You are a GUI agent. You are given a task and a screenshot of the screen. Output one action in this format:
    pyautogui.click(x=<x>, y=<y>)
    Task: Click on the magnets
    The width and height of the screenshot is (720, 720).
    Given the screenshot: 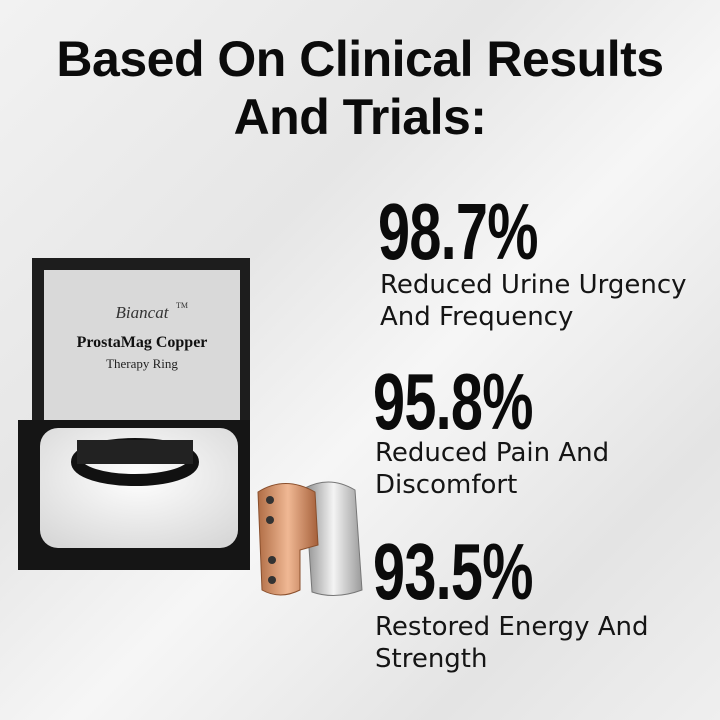 What is the action you would take?
    pyautogui.click(x=271, y=540)
    